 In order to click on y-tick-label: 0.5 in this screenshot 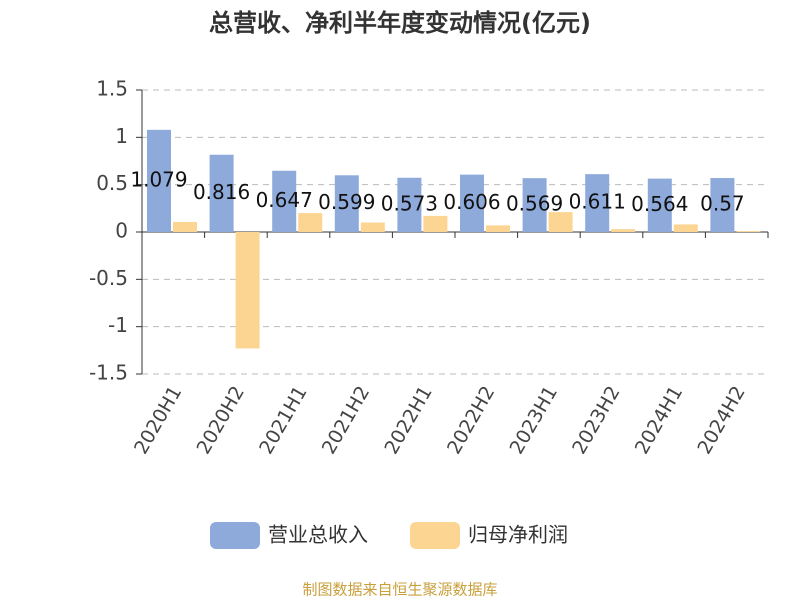, I will do `click(112, 183)`.